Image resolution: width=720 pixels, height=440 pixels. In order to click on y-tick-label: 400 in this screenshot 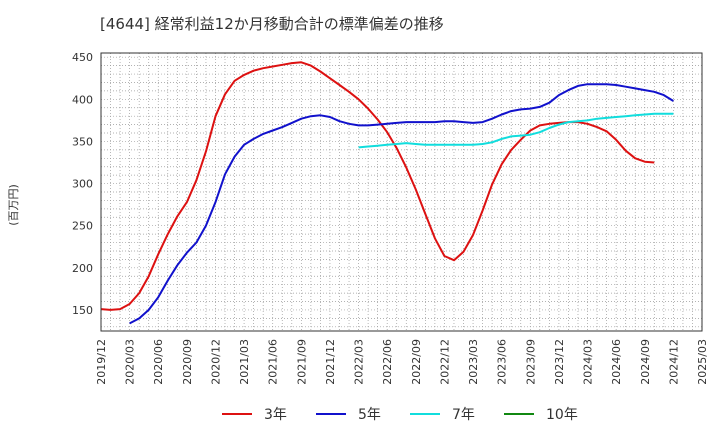, I will do `click(82, 99)`.